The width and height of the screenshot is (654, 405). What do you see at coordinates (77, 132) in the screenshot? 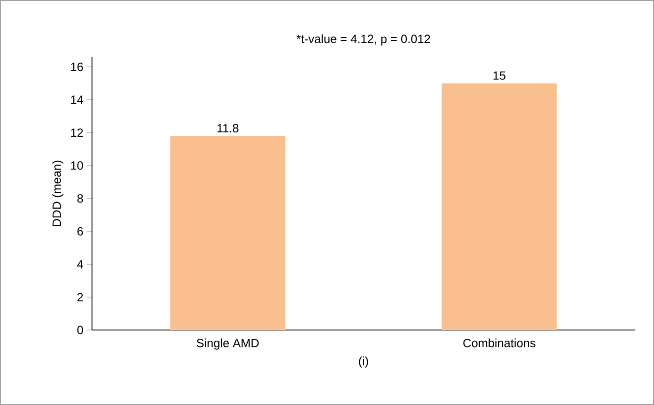
I see `y-tick-label: 12` at bounding box center [77, 132].